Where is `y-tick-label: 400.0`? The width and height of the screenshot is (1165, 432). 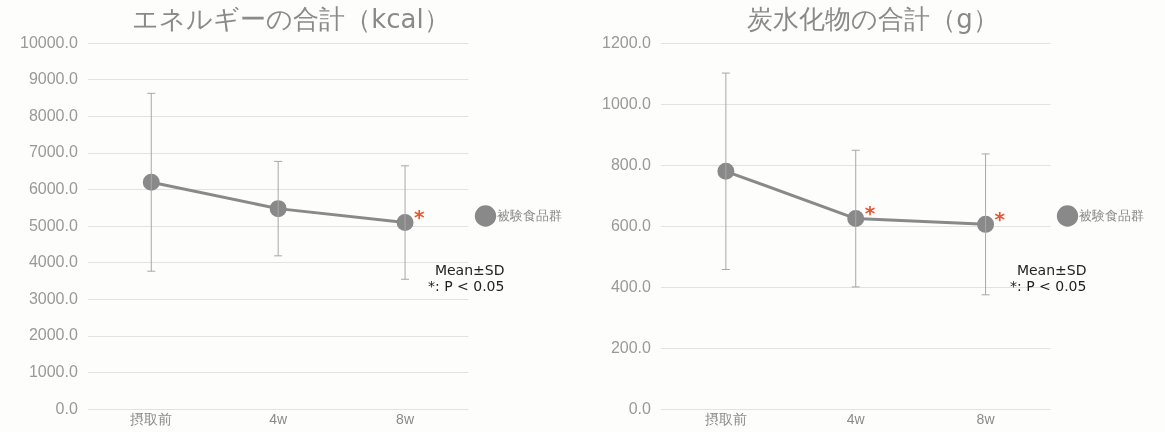
y-tick-label: 400.0 is located at coordinates (631, 286).